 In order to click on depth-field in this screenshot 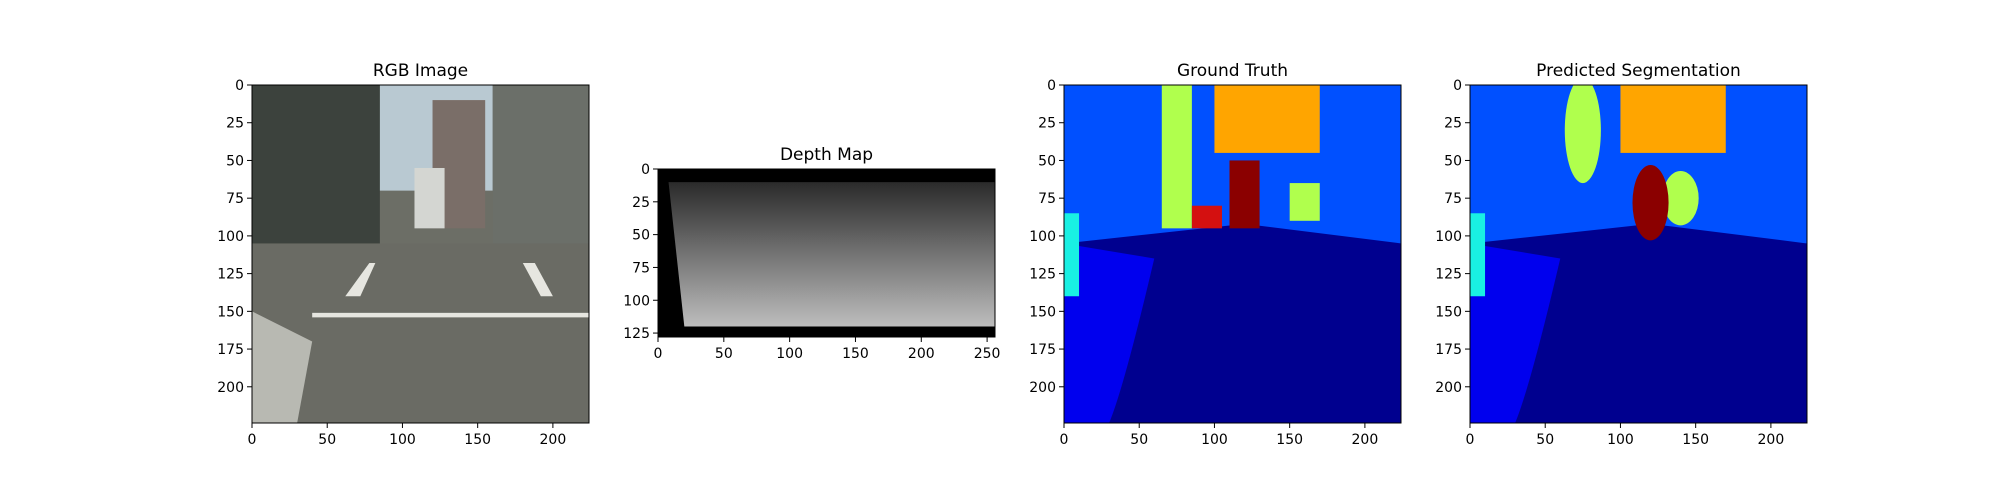, I will do `click(831, 254)`.